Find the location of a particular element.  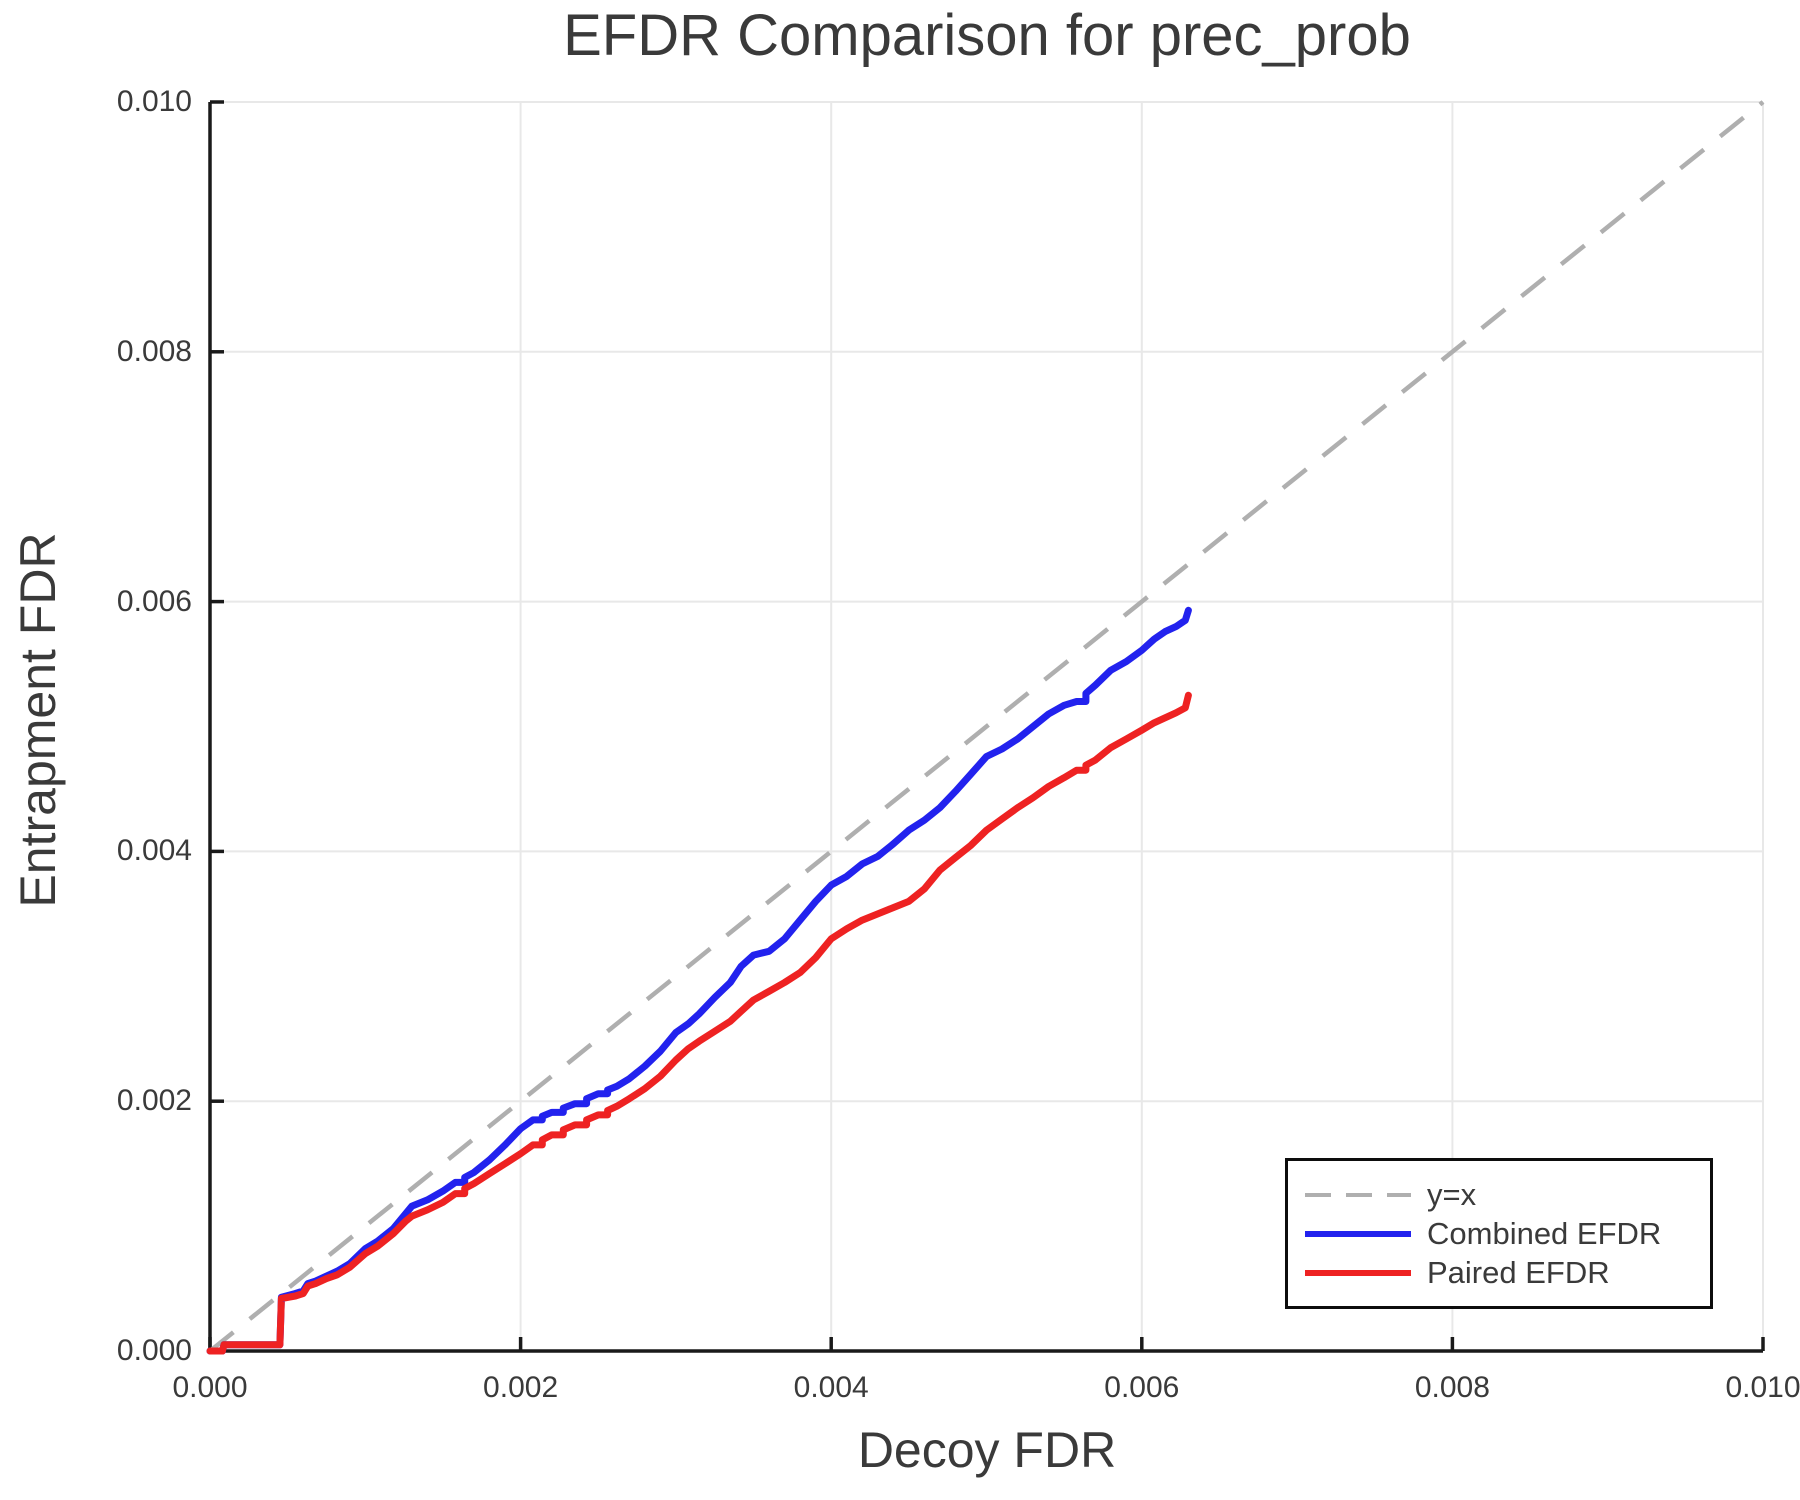

x-axis-label: Decoy FDR is located at coordinates (987, 1450).